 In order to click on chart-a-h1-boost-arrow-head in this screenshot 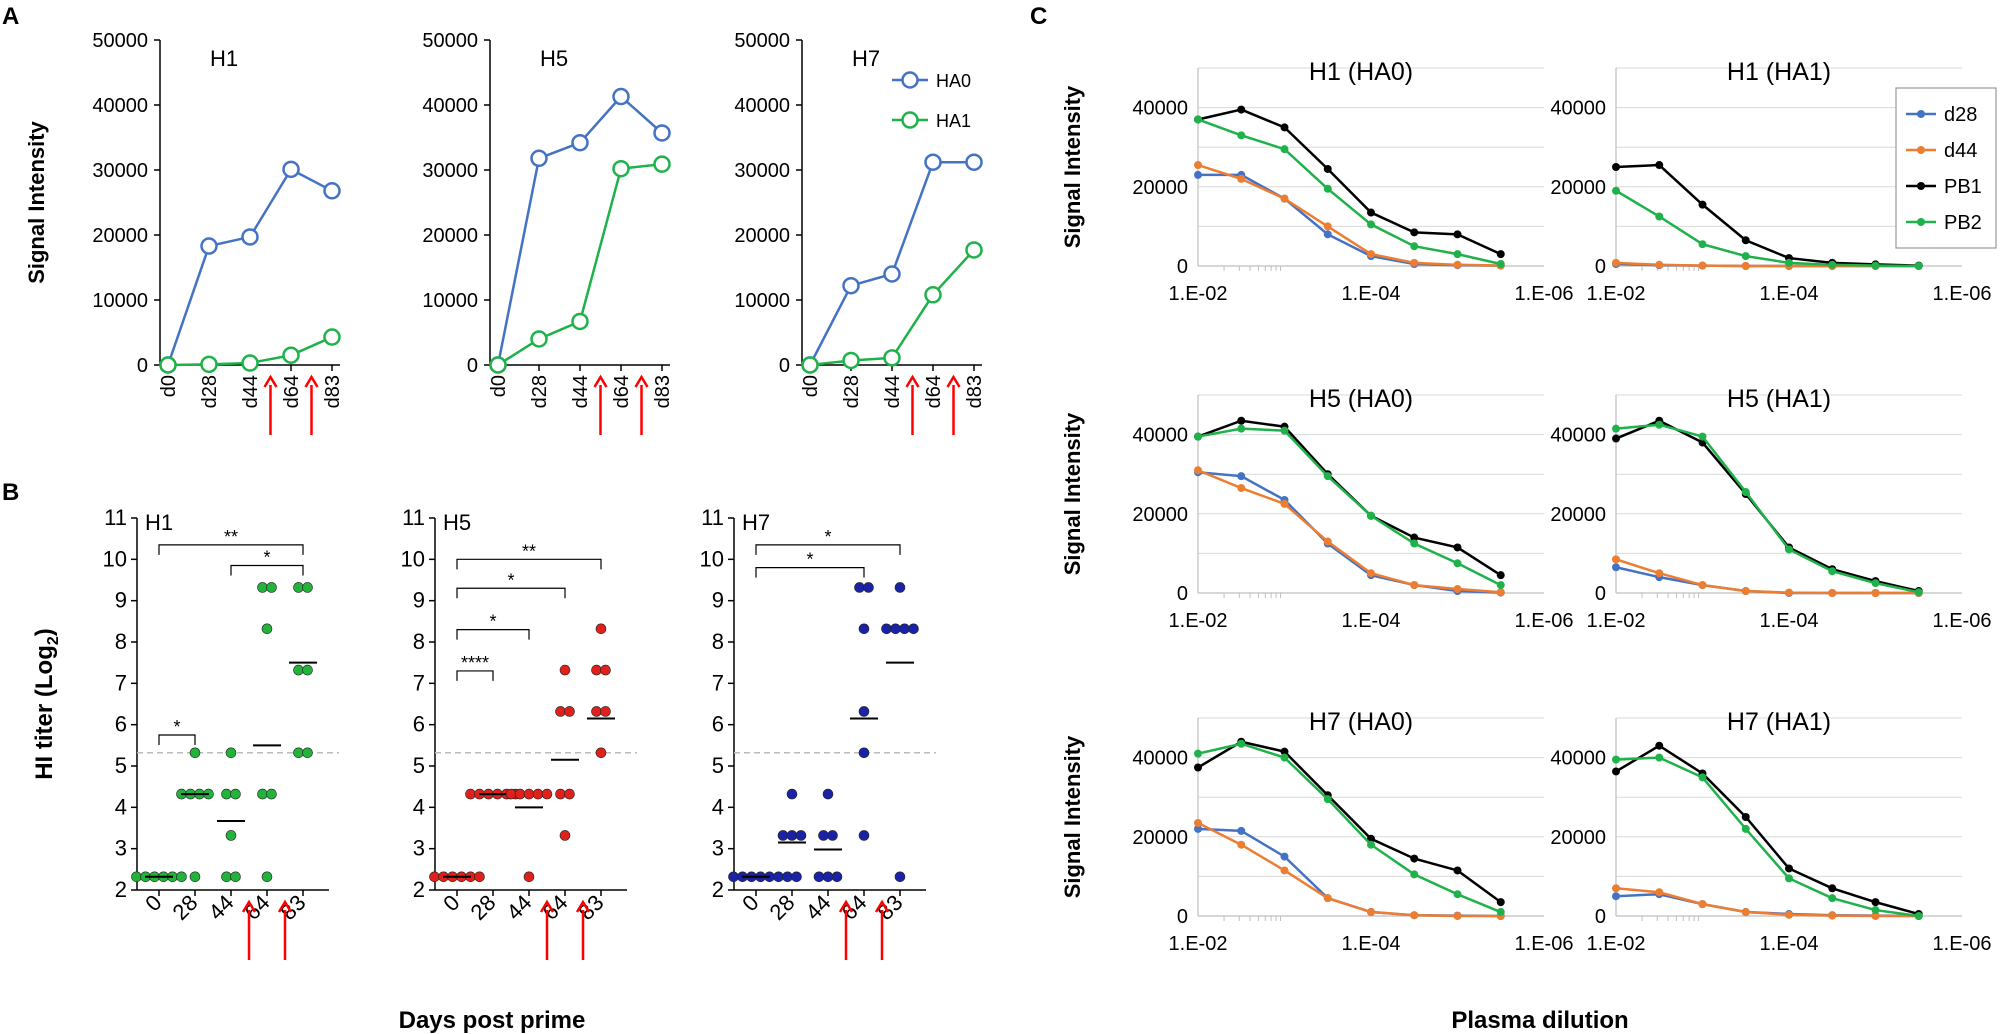, I will do `click(311, 381)`.